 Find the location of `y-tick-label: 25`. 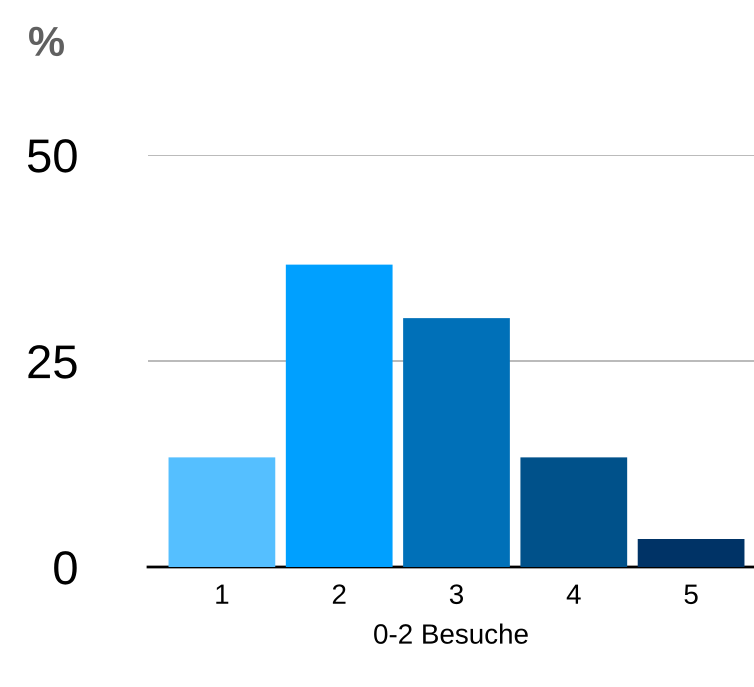

y-tick-label: 25 is located at coordinates (52, 362).